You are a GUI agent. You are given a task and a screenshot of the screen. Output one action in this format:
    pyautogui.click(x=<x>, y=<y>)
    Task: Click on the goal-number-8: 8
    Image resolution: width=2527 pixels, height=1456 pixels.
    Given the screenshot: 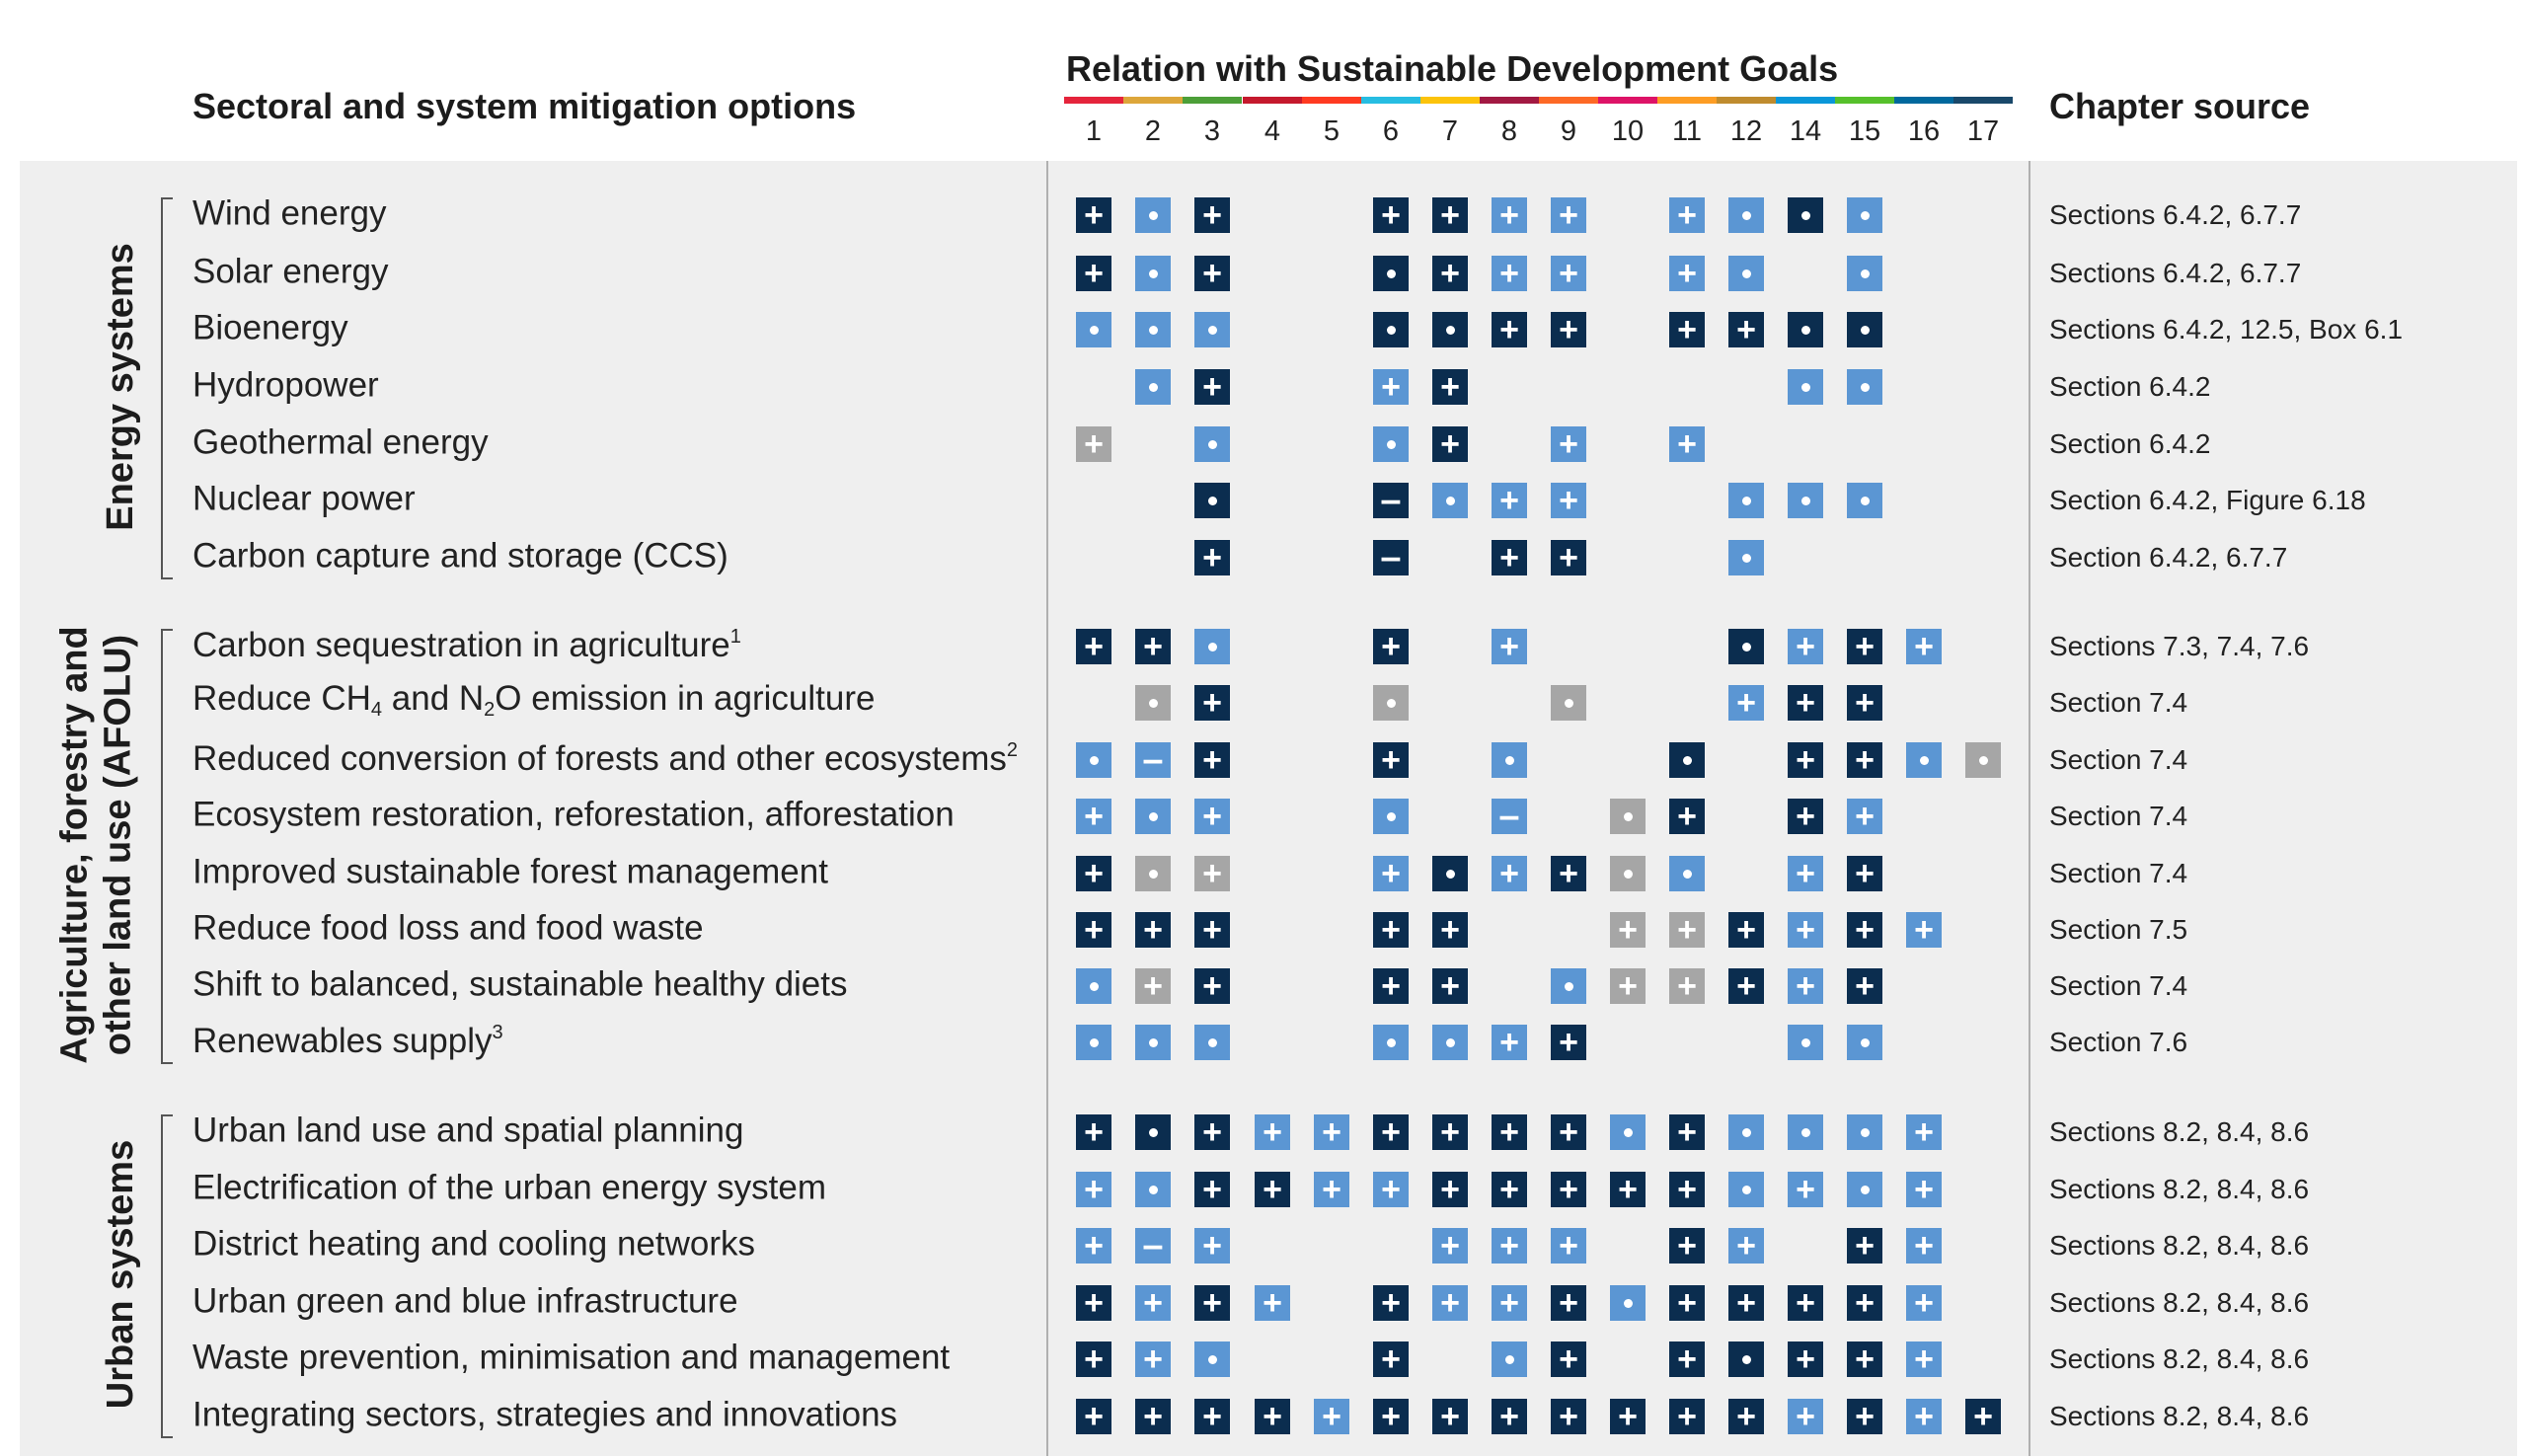 What is the action you would take?
    pyautogui.click(x=1509, y=131)
    